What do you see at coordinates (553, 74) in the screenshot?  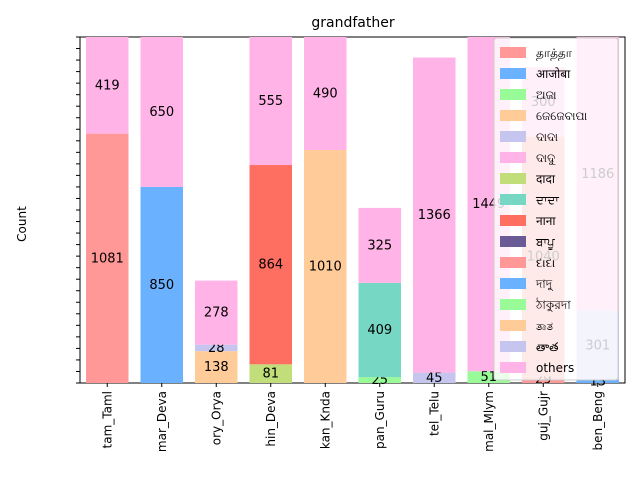 I see `legend-label: आजोबा` at bounding box center [553, 74].